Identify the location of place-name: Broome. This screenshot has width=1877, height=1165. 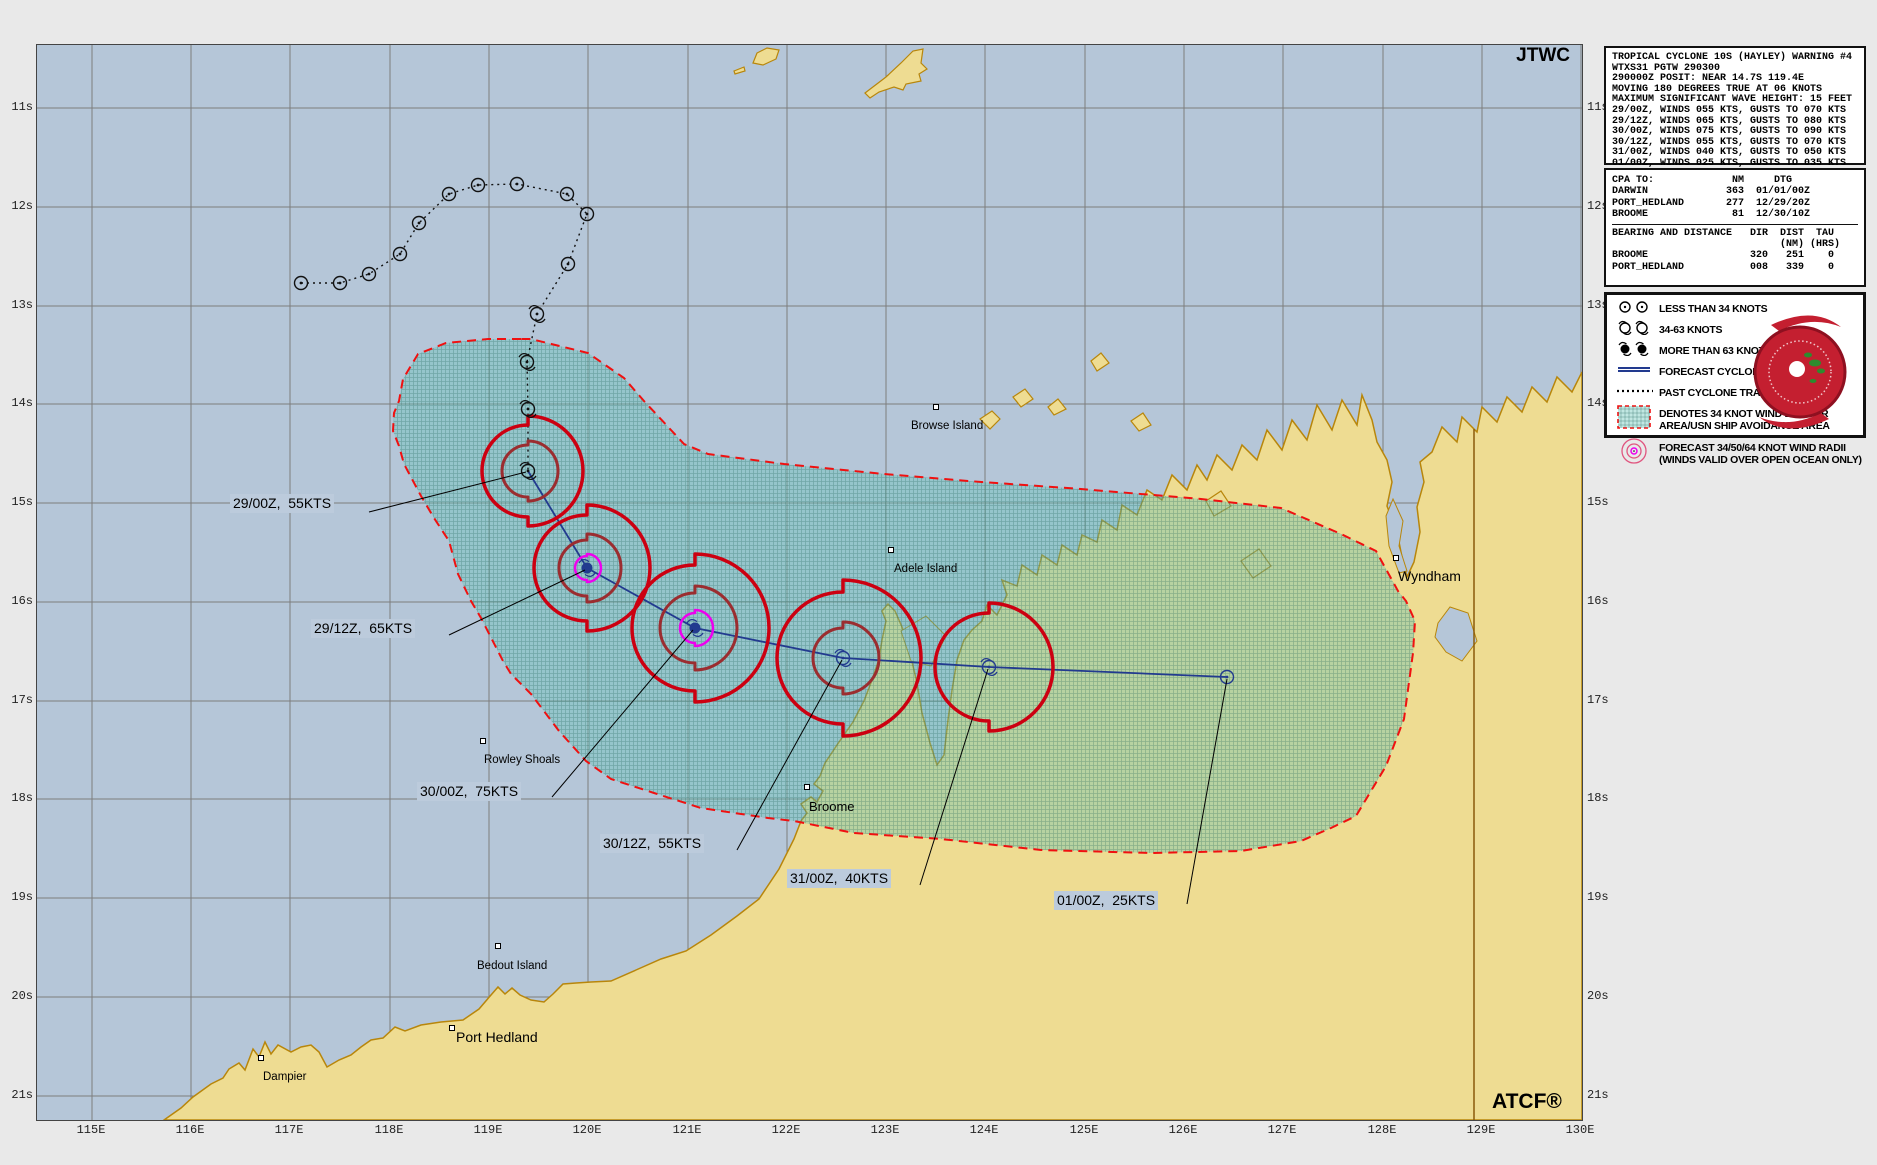
(832, 806).